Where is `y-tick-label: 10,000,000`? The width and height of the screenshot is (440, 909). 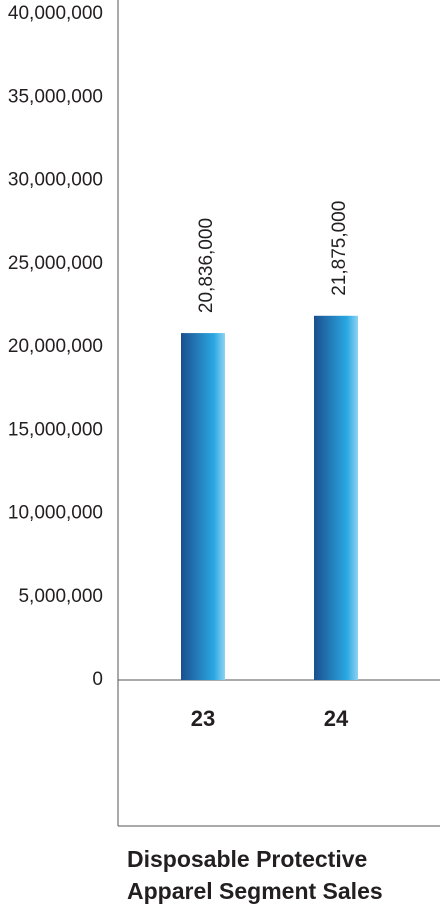 y-tick-label: 10,000,000 is located at coordinates (55, 513).